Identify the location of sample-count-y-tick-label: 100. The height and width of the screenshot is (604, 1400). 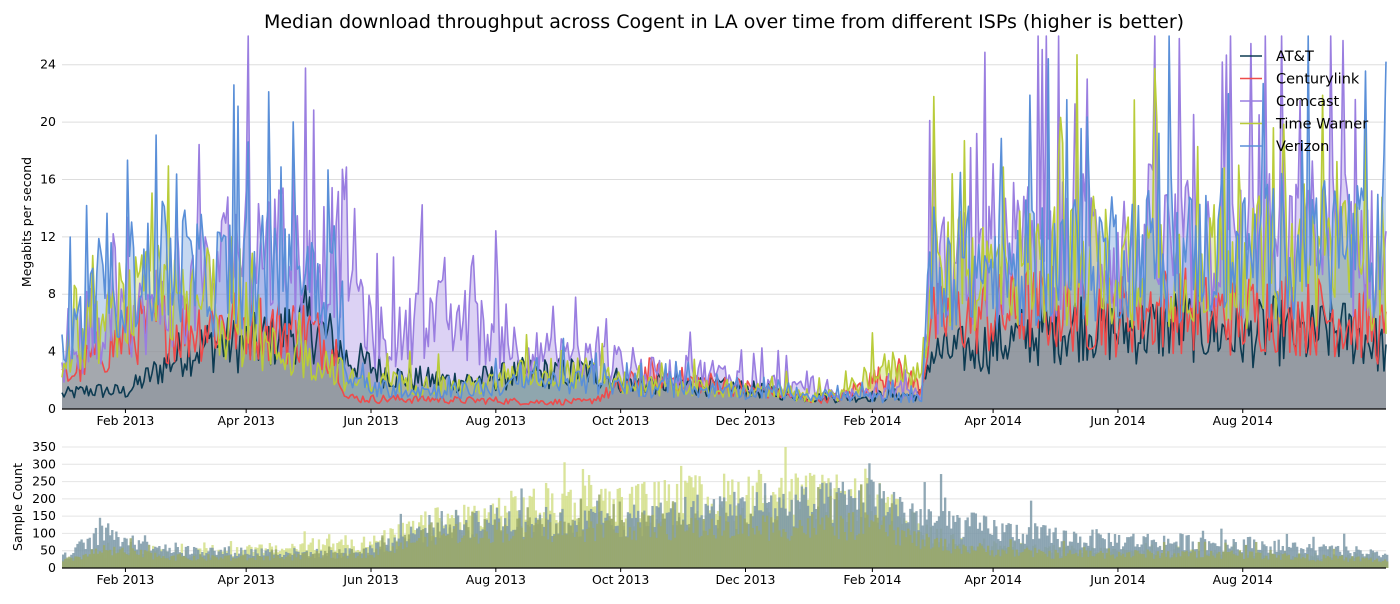
(44, 532).